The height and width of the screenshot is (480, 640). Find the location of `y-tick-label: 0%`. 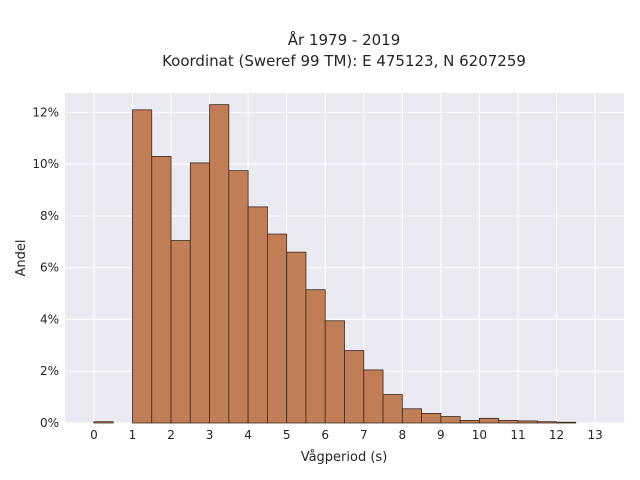

y-tick-label: 0% is located at coordinates (49, 423).